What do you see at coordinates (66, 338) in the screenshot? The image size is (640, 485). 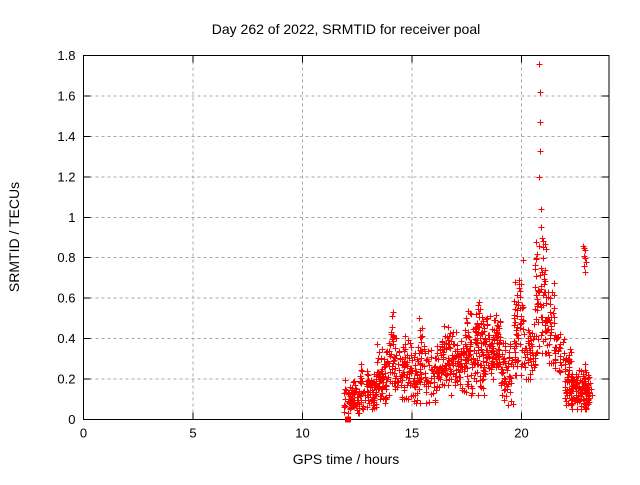 I see `y-tick-label: 0.4` at bounding box center [66, 338].